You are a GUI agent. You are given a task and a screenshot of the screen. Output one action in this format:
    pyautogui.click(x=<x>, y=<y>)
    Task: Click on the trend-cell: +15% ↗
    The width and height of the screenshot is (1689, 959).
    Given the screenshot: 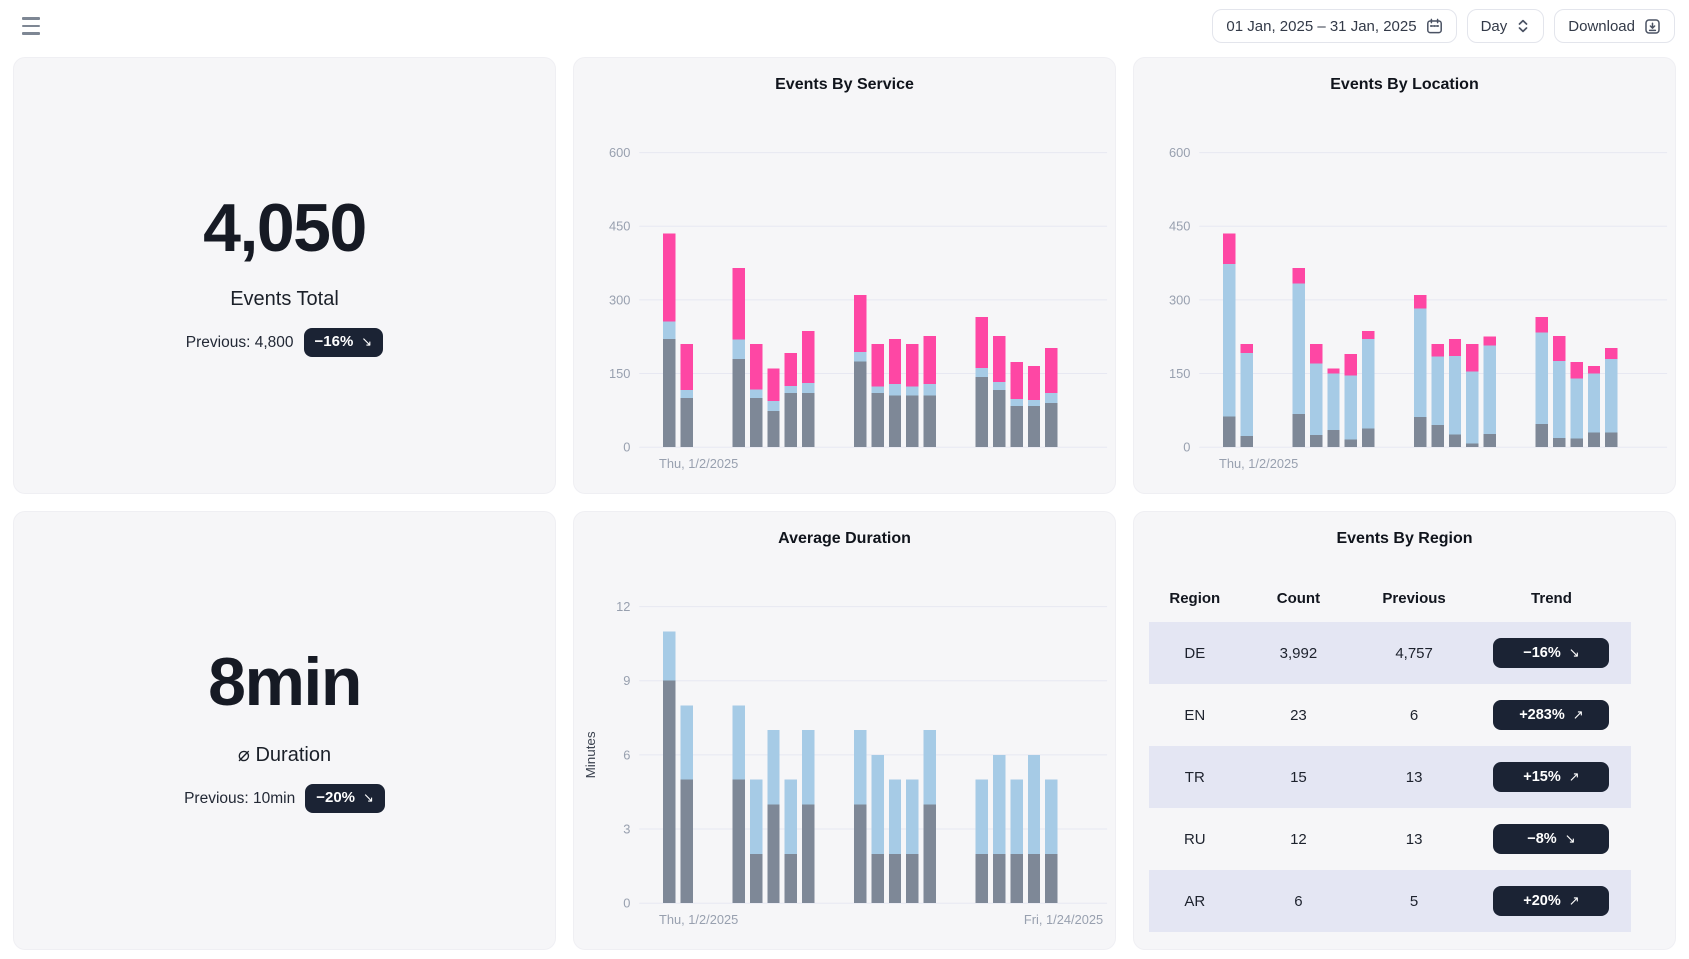 What is the action you would take?
    pyautogui.click(x=1551, y=777)
    